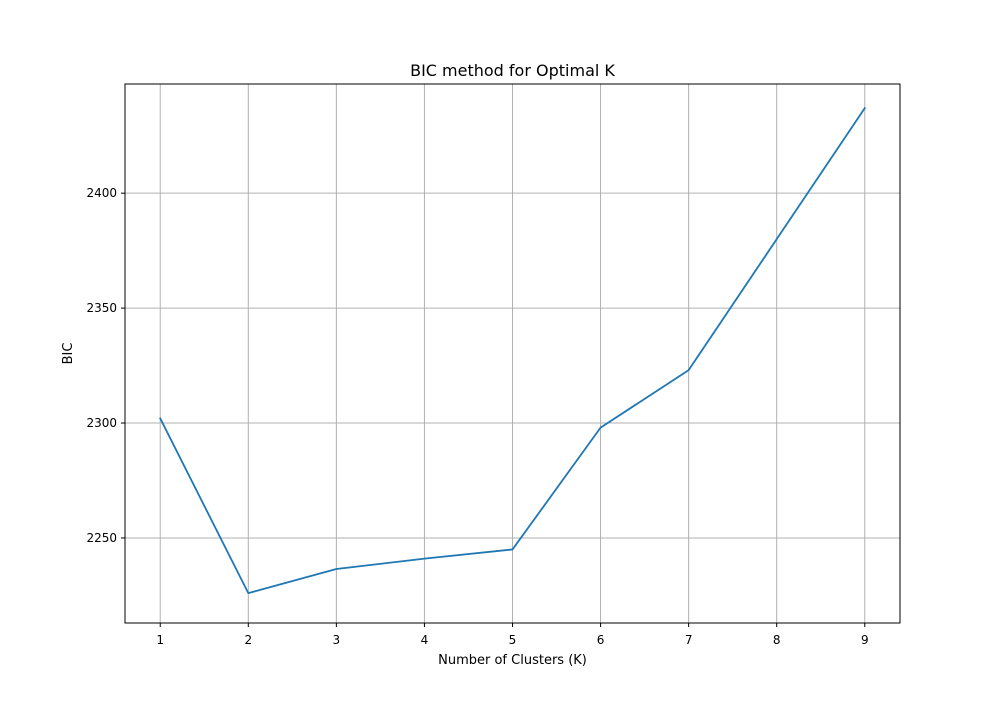  I want to click on y-tick-label: 2350, so click(101, 308).